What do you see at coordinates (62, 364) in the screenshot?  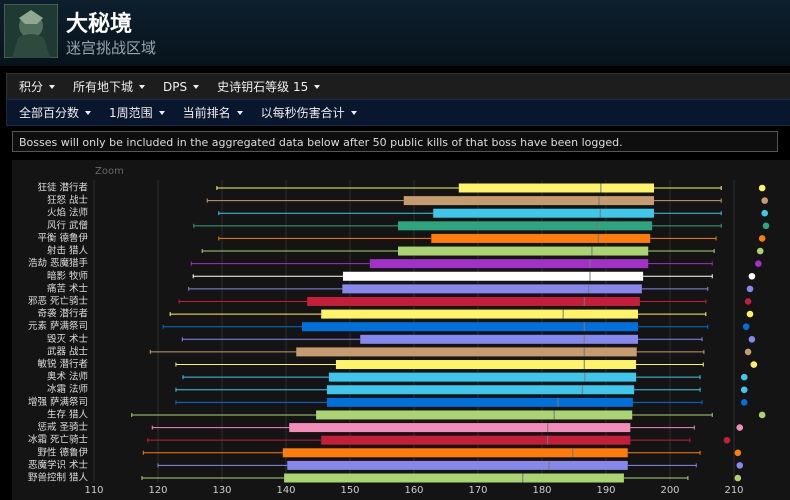 I see `y-tick-label: 敏锐 潜行者` at bounding box center [62, 364].